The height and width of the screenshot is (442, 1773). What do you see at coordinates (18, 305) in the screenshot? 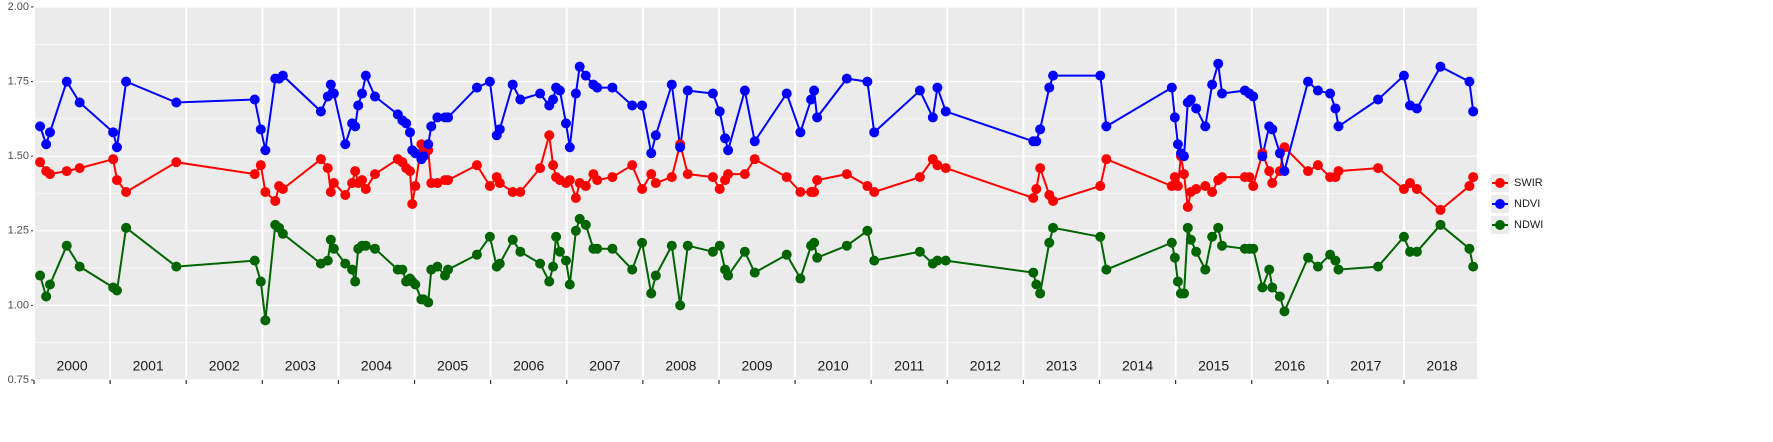
I see `y-tick-label: 1.00` at bounding box center [18, 305].